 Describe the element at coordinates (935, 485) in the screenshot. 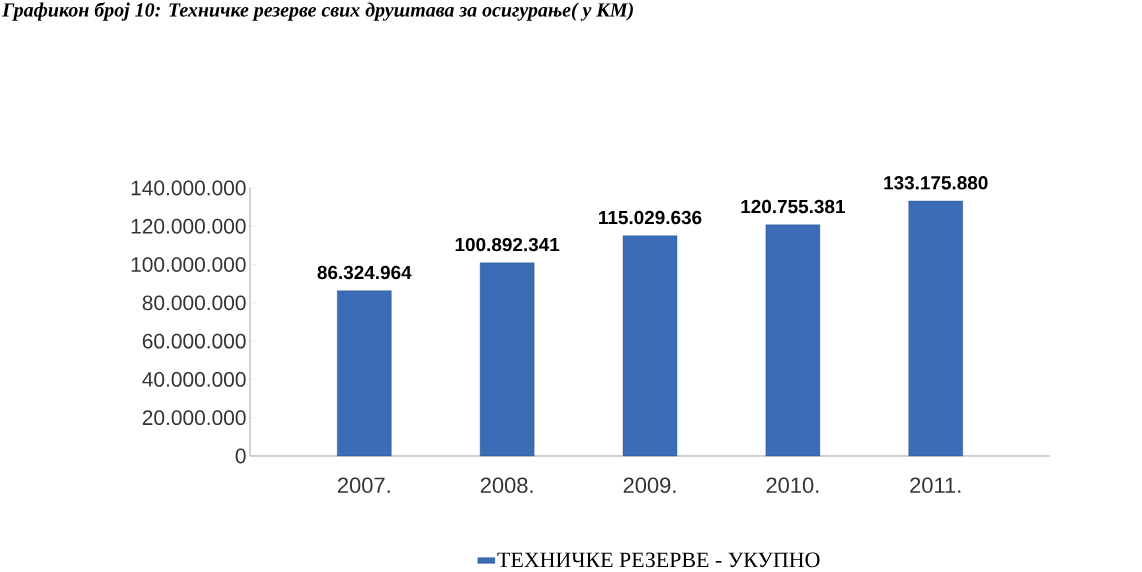

I see `x-tick-label: 2011.` at that location.